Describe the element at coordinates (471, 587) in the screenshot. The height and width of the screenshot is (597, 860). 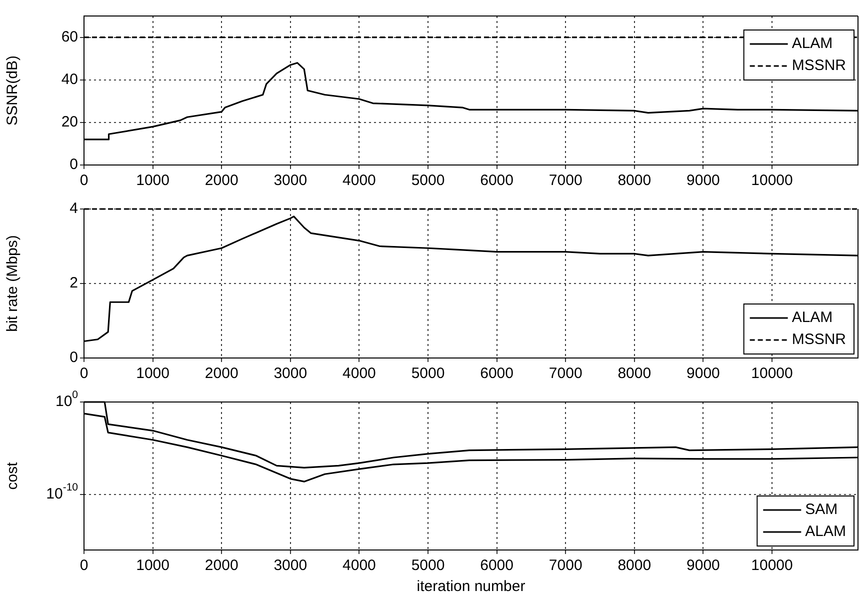
I see `x-axis-title: iteration number` at that location.